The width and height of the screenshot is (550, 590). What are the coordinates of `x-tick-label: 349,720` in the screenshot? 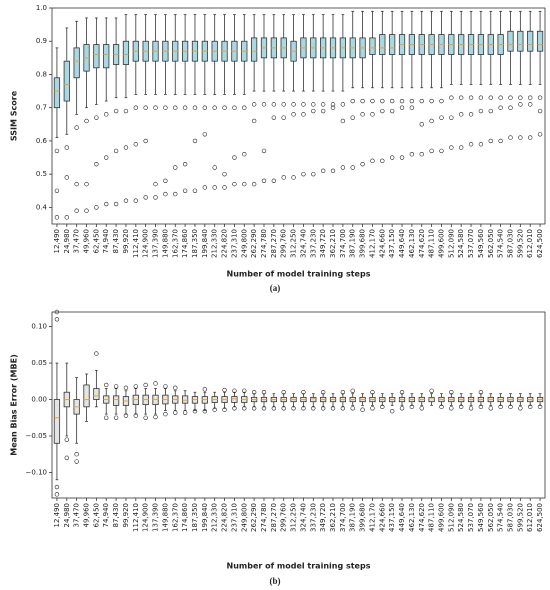 It's located at (323, 517).